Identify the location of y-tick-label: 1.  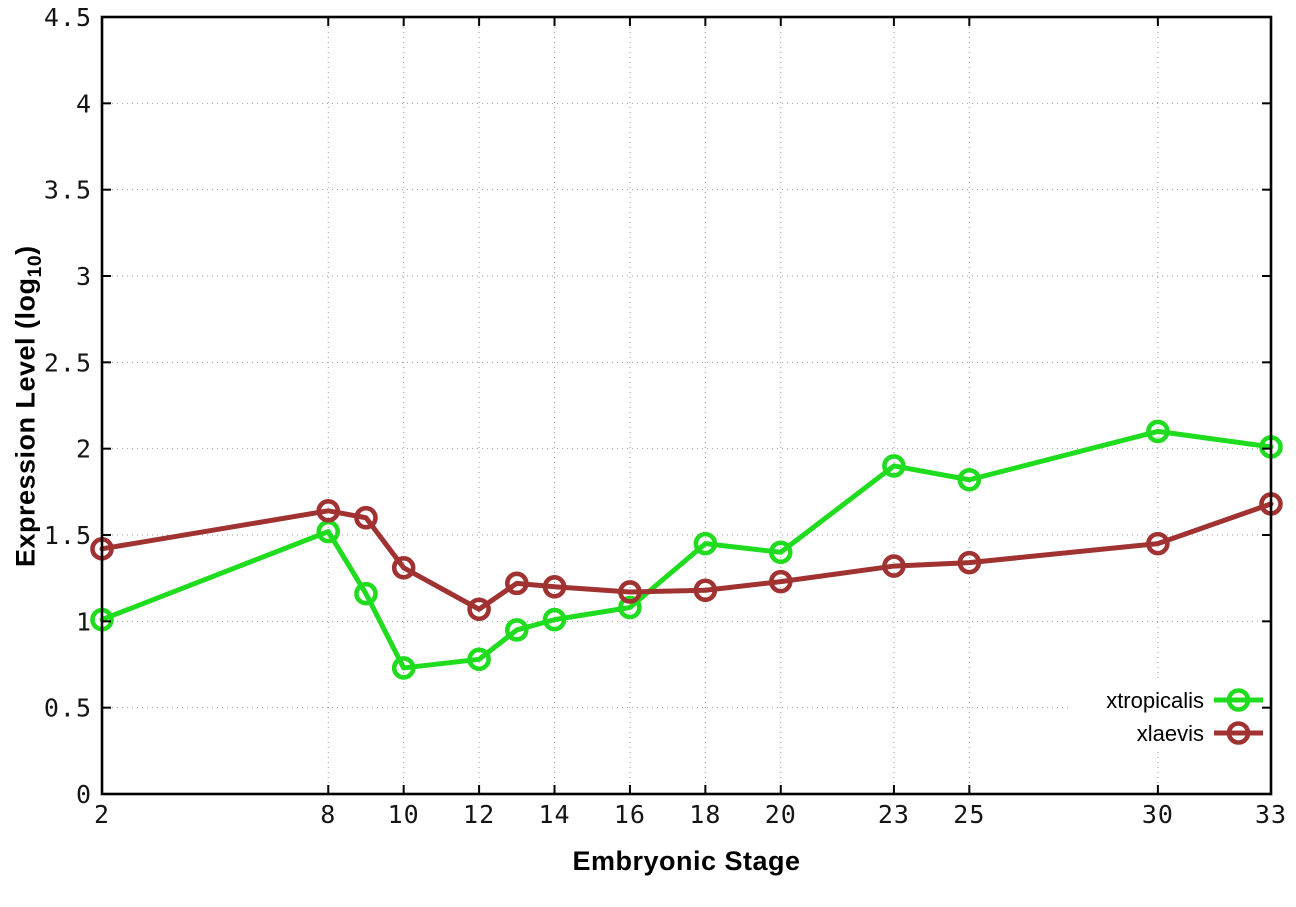
(84, 621).